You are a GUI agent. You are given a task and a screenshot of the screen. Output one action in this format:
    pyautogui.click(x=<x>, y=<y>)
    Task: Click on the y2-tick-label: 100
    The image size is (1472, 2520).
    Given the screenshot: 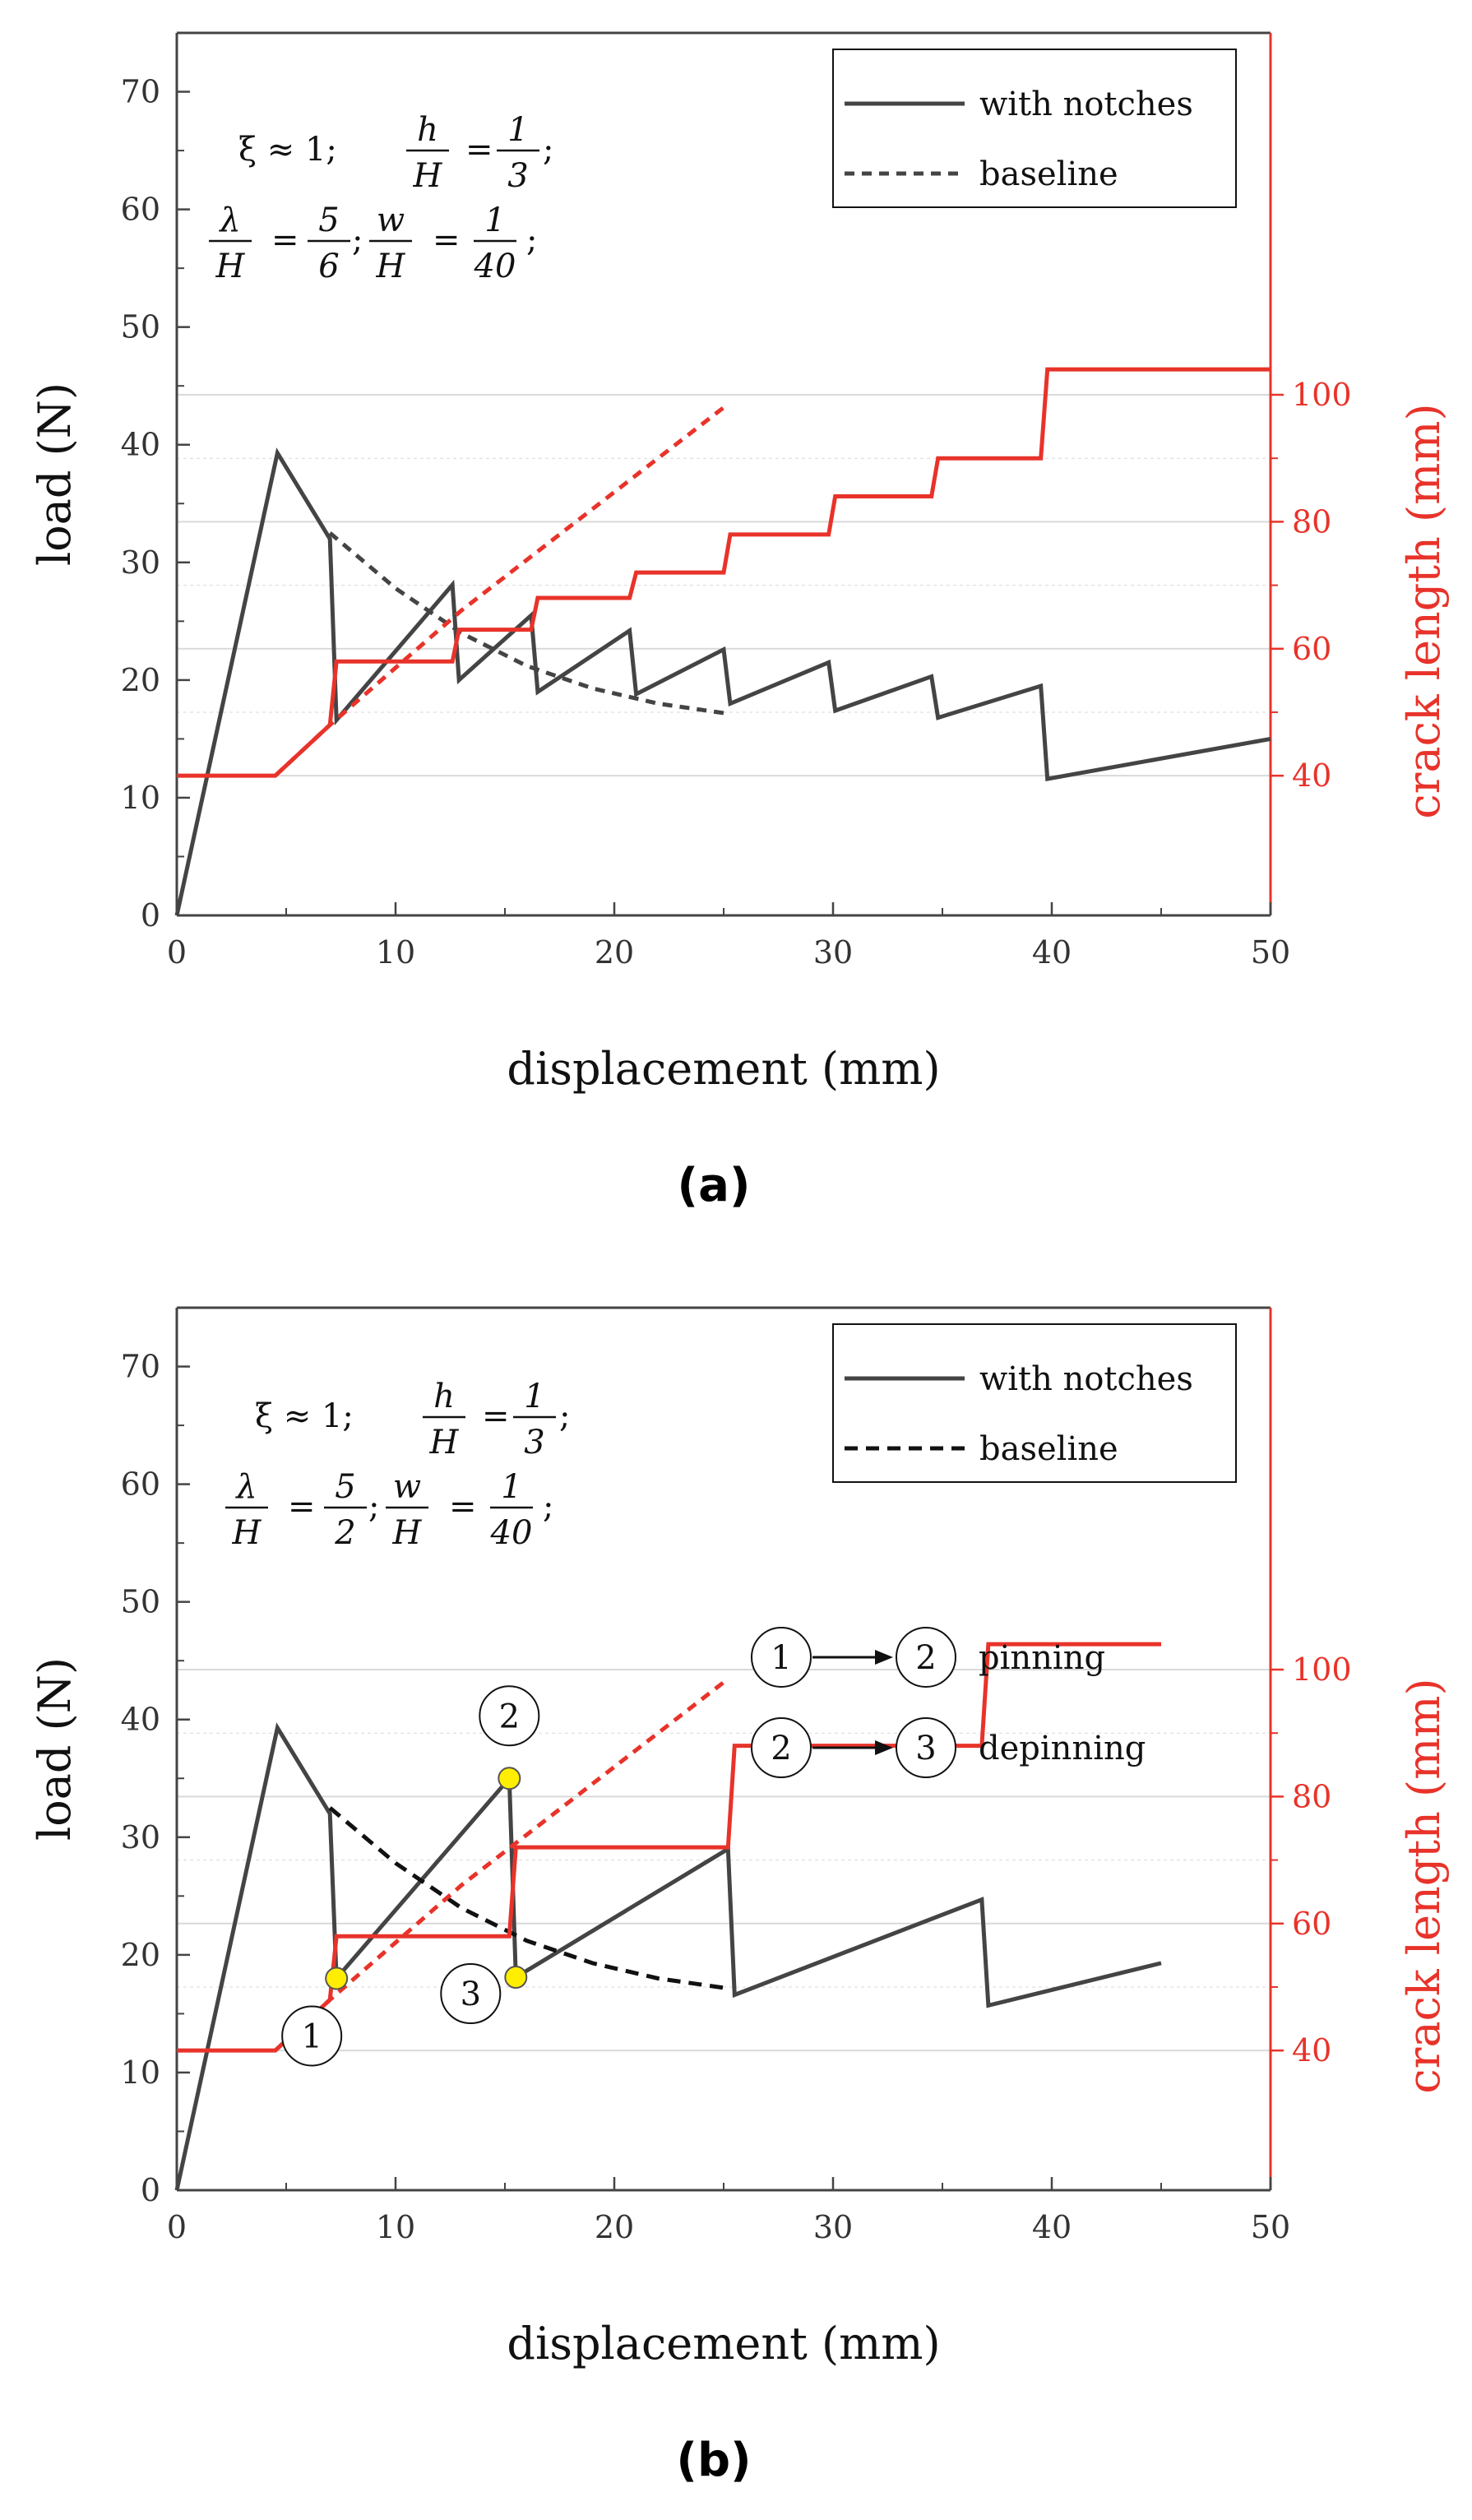 What is the action you would take?
    pyautogui.click(x=1322, y=1669)
    